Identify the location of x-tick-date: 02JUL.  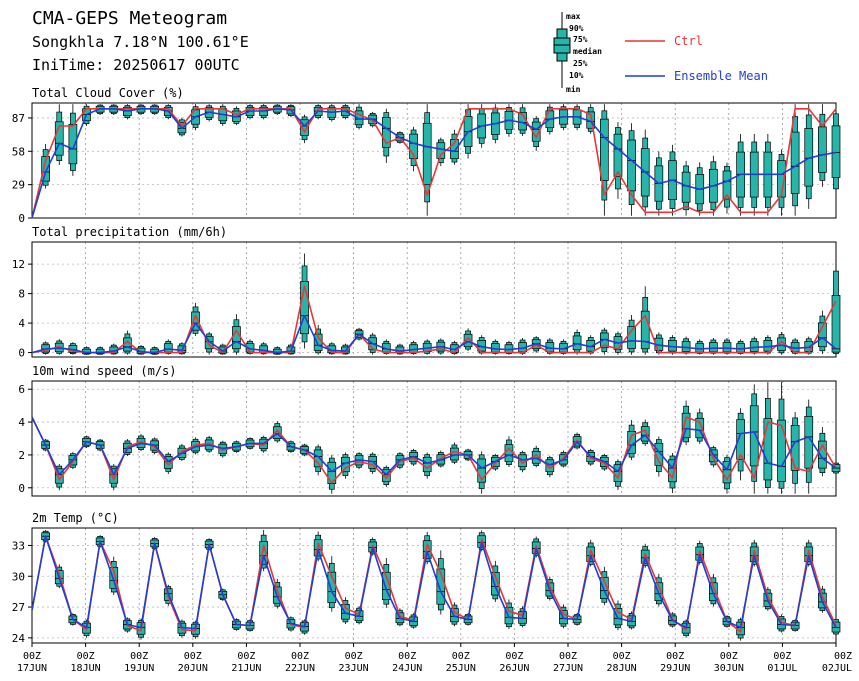
(837, 668).